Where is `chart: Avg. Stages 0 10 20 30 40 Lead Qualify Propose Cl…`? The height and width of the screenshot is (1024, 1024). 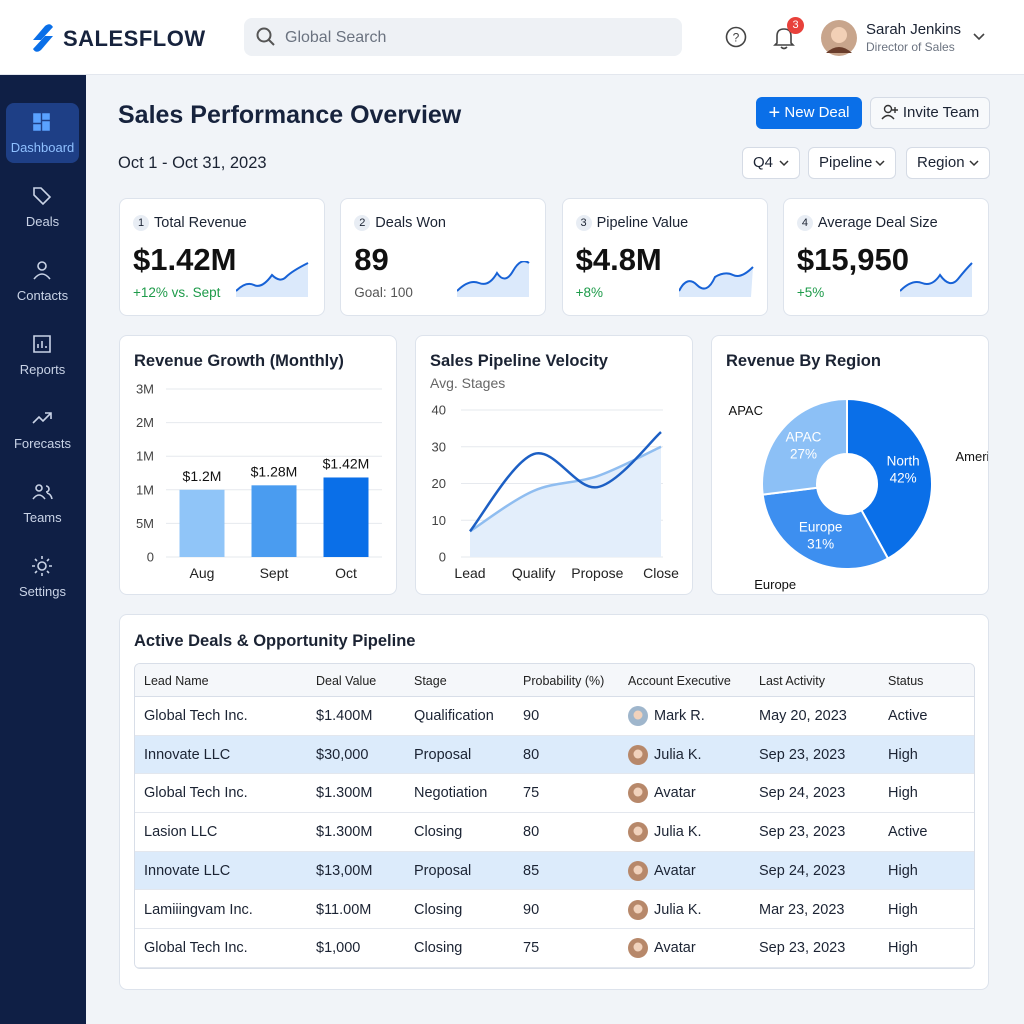 chart: Avg. Stages 0 10 20 30 40 Lead Qualify Propose Cl… is located at coordinates (554, 478).